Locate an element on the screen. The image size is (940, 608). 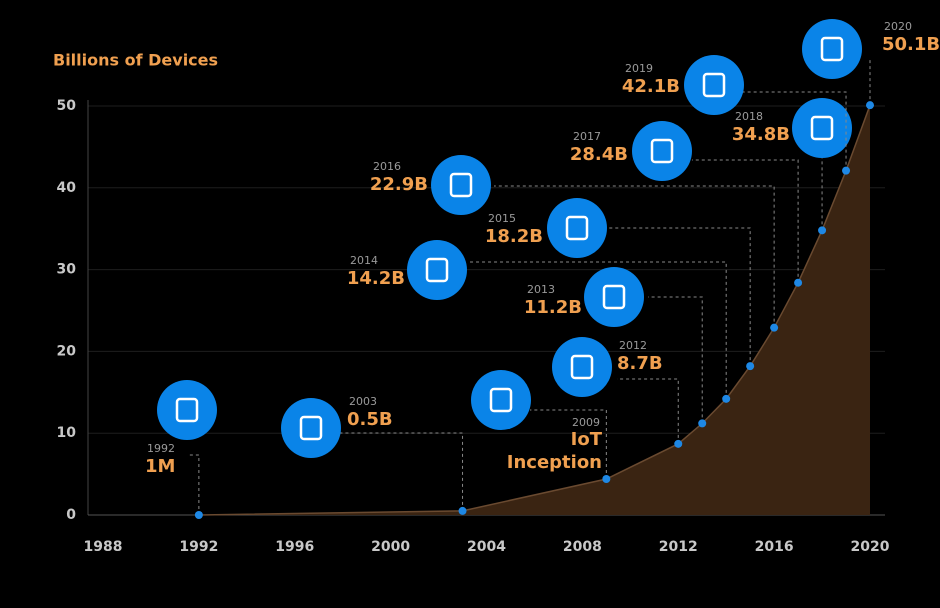
value-label: 34.8B is located at coordinates (761, 134).